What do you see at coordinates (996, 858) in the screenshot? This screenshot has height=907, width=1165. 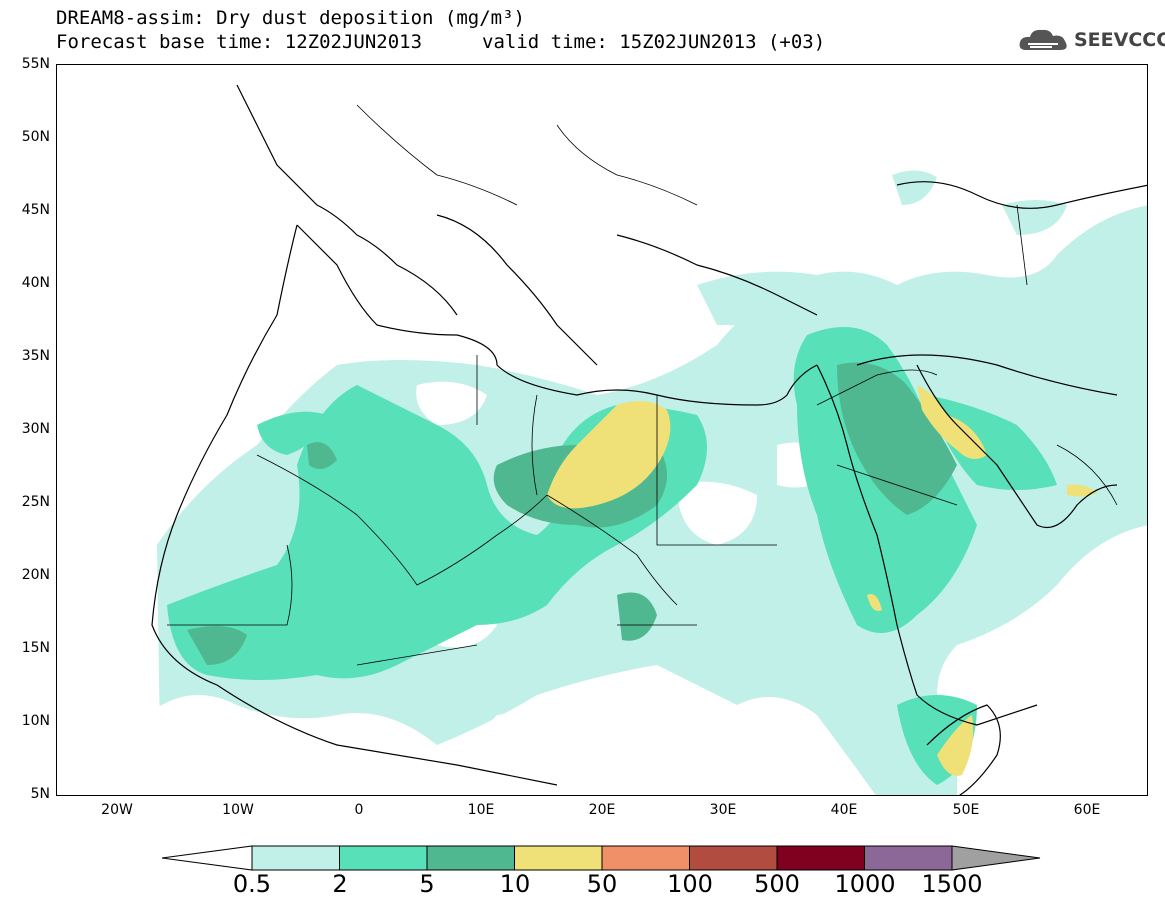 I see `colorbar-high-arrow` at bounding box center [996, 858].